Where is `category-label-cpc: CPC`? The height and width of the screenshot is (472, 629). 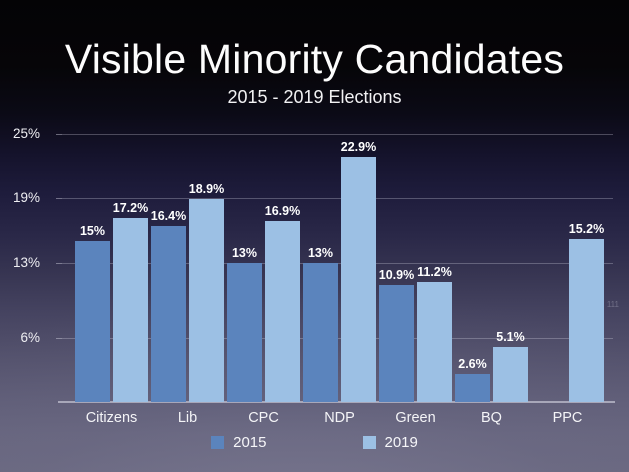
category-label-cpc: CPC is located at coordinates (263, 418).